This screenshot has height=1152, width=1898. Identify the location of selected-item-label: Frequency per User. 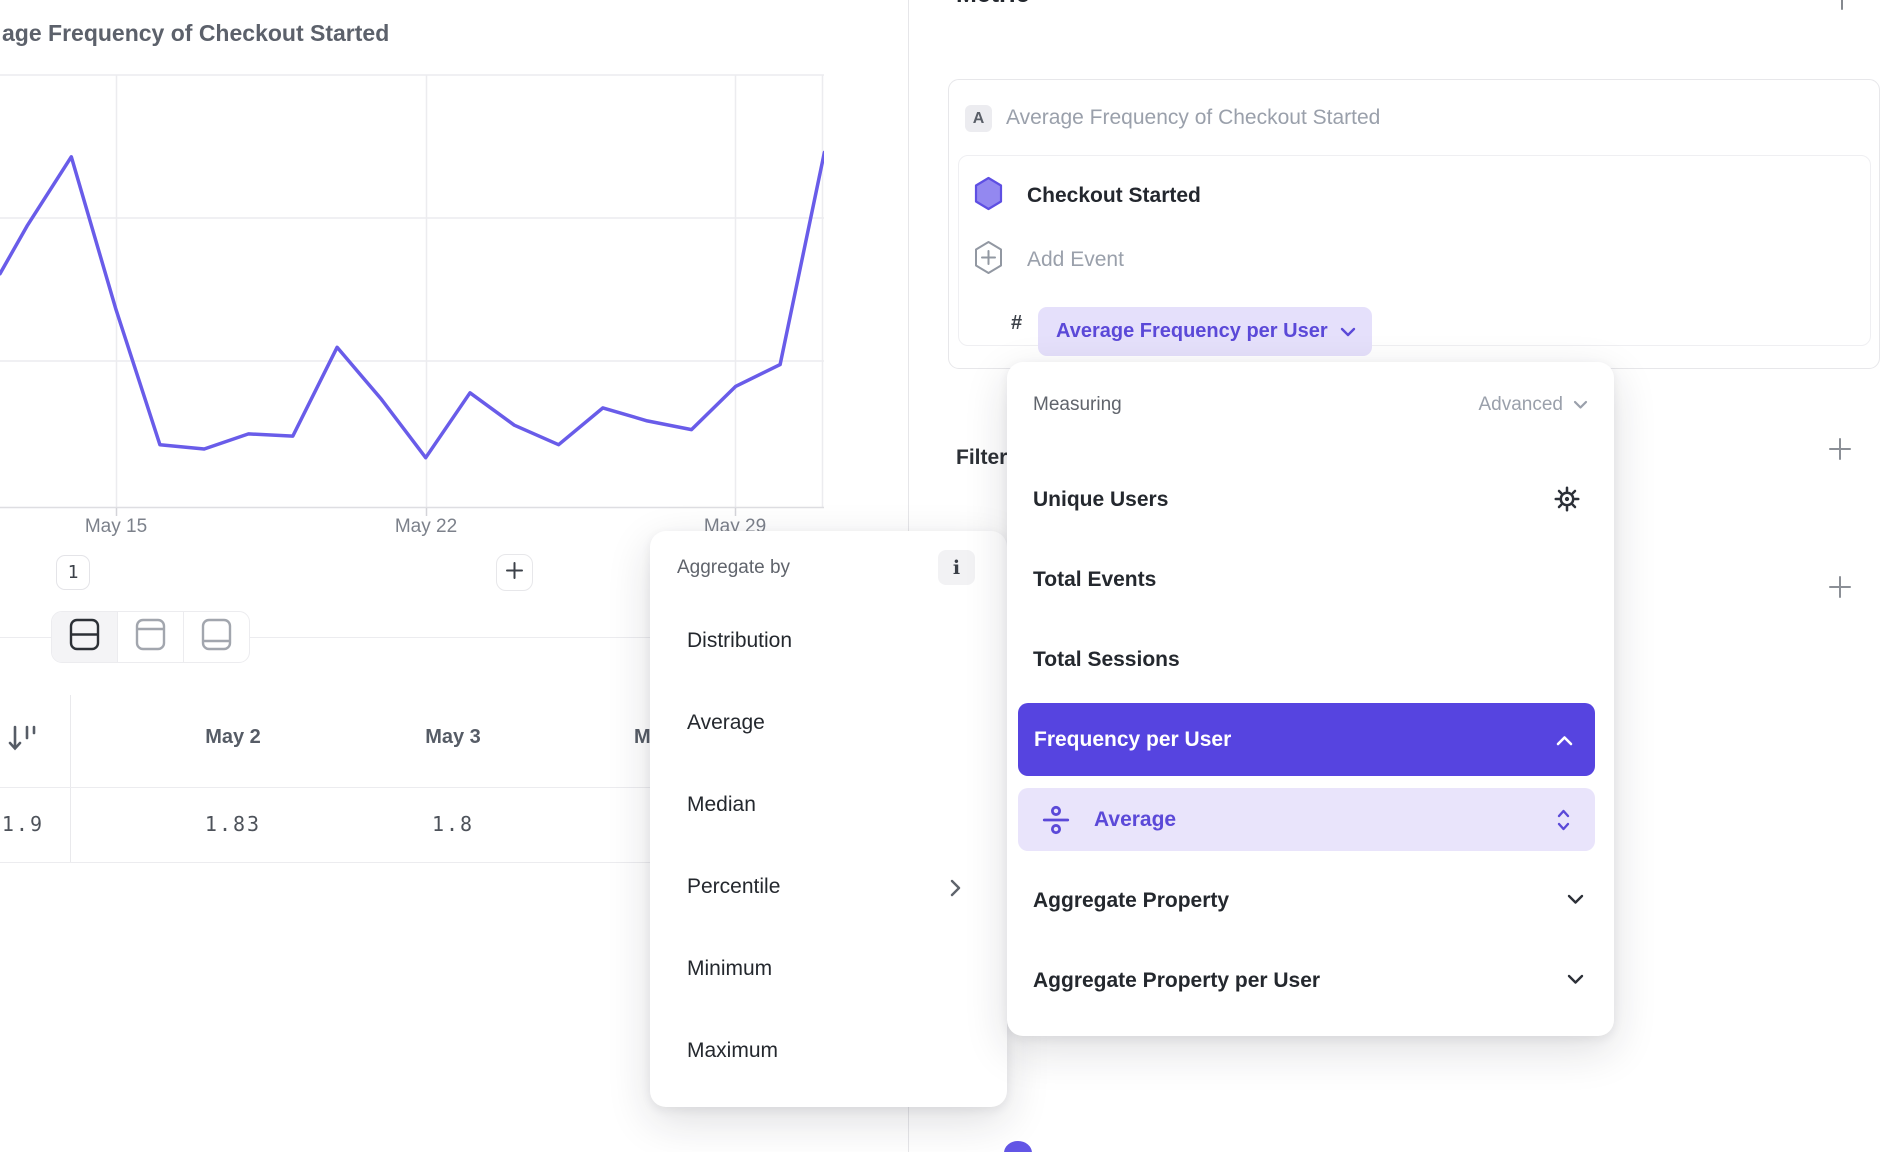
(1133, 739).